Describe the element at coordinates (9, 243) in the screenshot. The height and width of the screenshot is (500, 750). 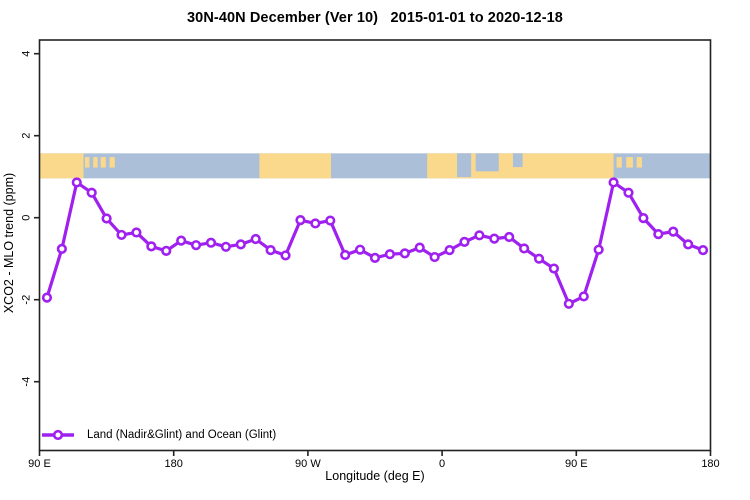
I see `y-axis-title: XCO2 - MLO trend (ppm)` at that location.